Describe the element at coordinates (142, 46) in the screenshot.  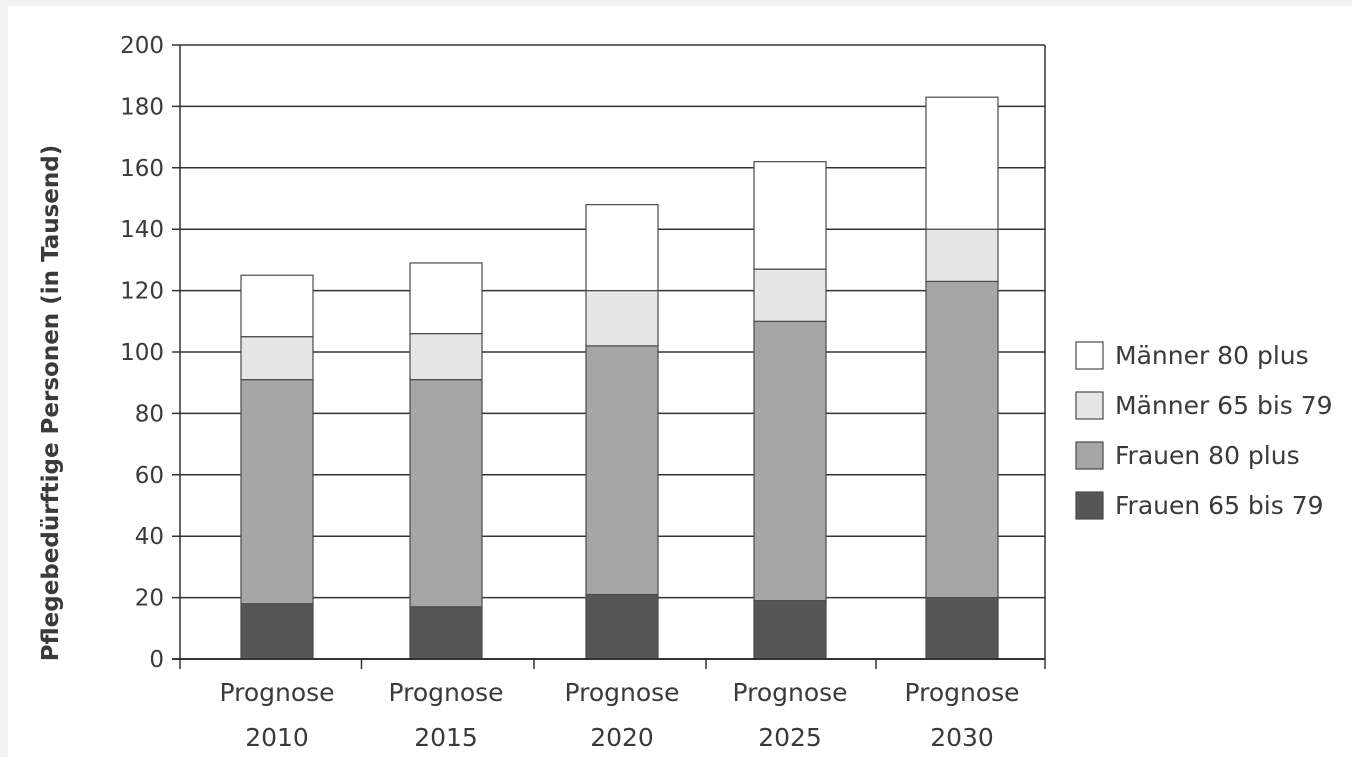
I see `y-tick-label: 200` at that location.